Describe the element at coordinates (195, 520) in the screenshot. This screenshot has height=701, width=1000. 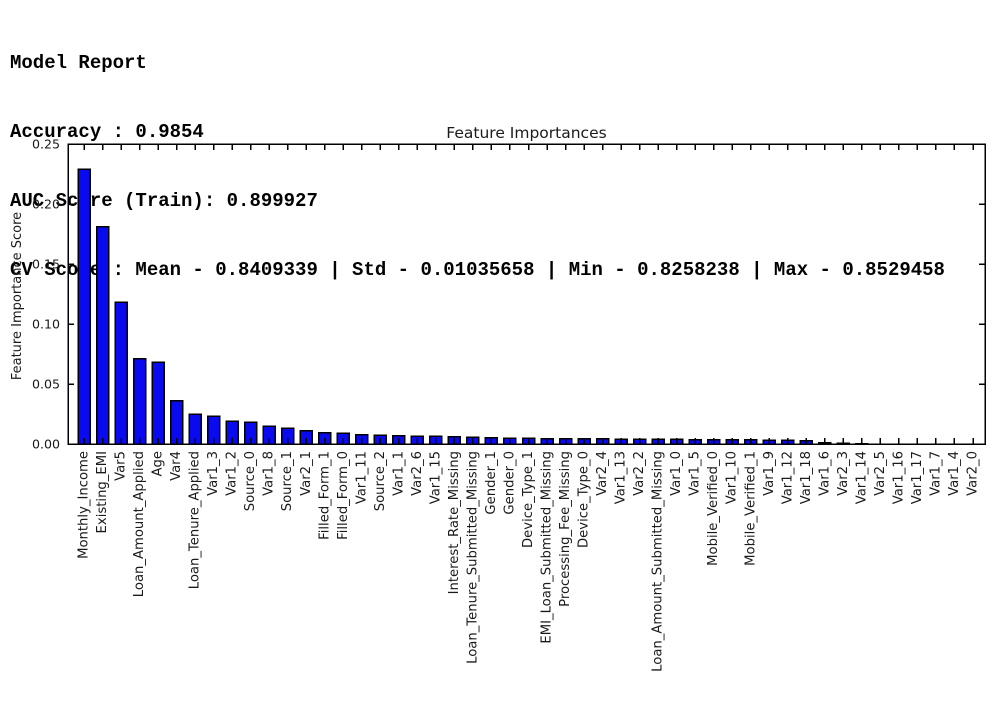
I see `x-tick-label-Loan_Tenure_Applied: Loan_Tenure_Applied` at that location.